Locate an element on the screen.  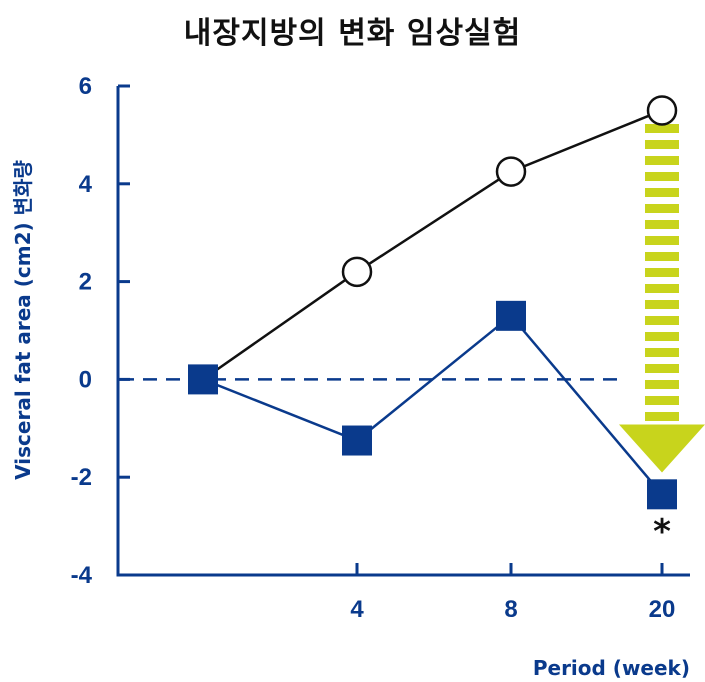
x-tick-label: 4 is located at coordinates (357, 609).